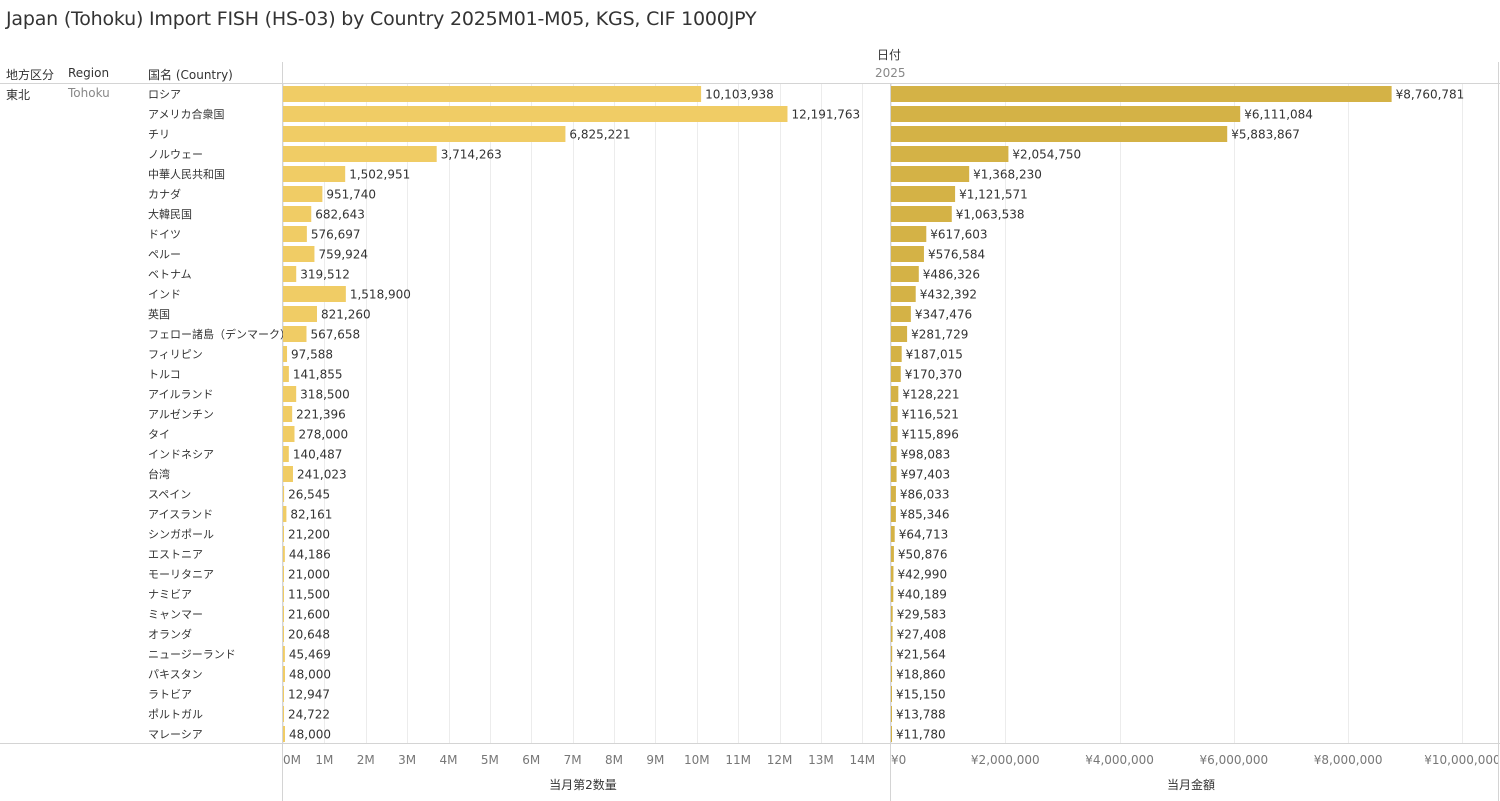 The height and width of the screenshot is (801, 1500). Describe the element at coordinates (170, 634) in the screenshot. I see `country-label: オランダ` at that location.